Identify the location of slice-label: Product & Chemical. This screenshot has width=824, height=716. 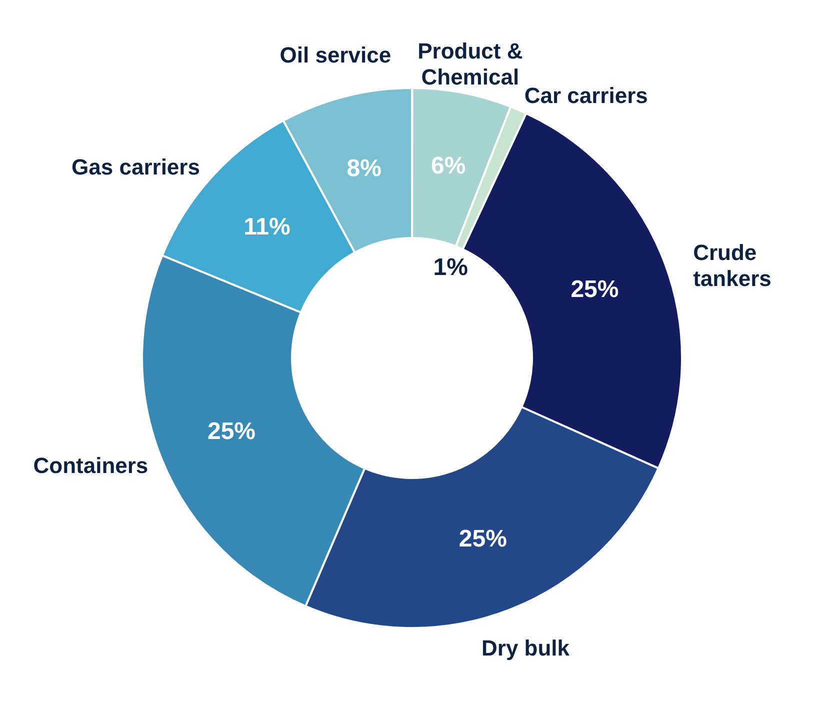
(470, 64).